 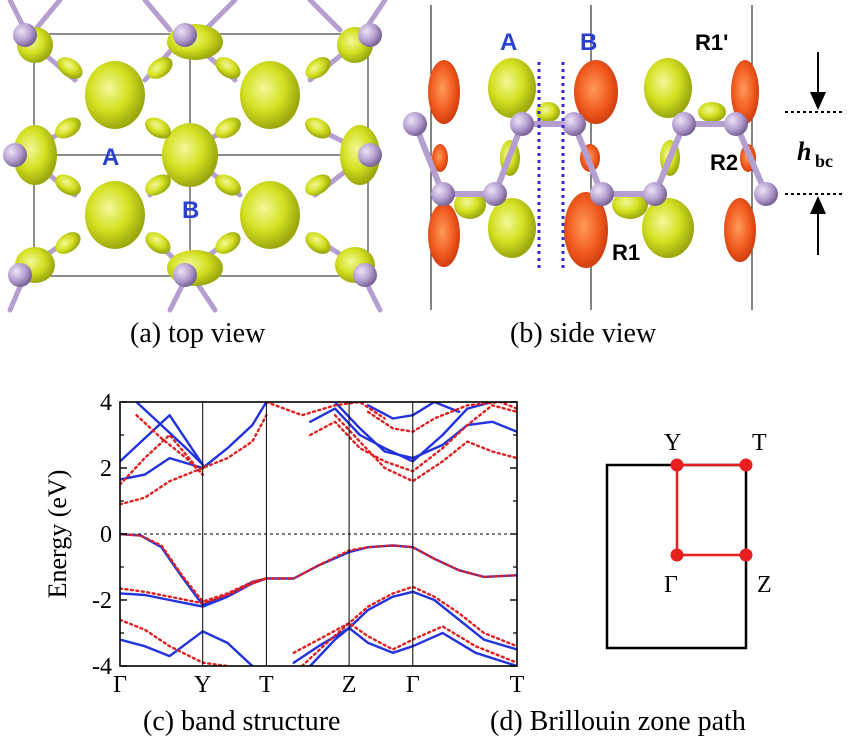 I want to click on height-label: h, so click(x=804, y=151).